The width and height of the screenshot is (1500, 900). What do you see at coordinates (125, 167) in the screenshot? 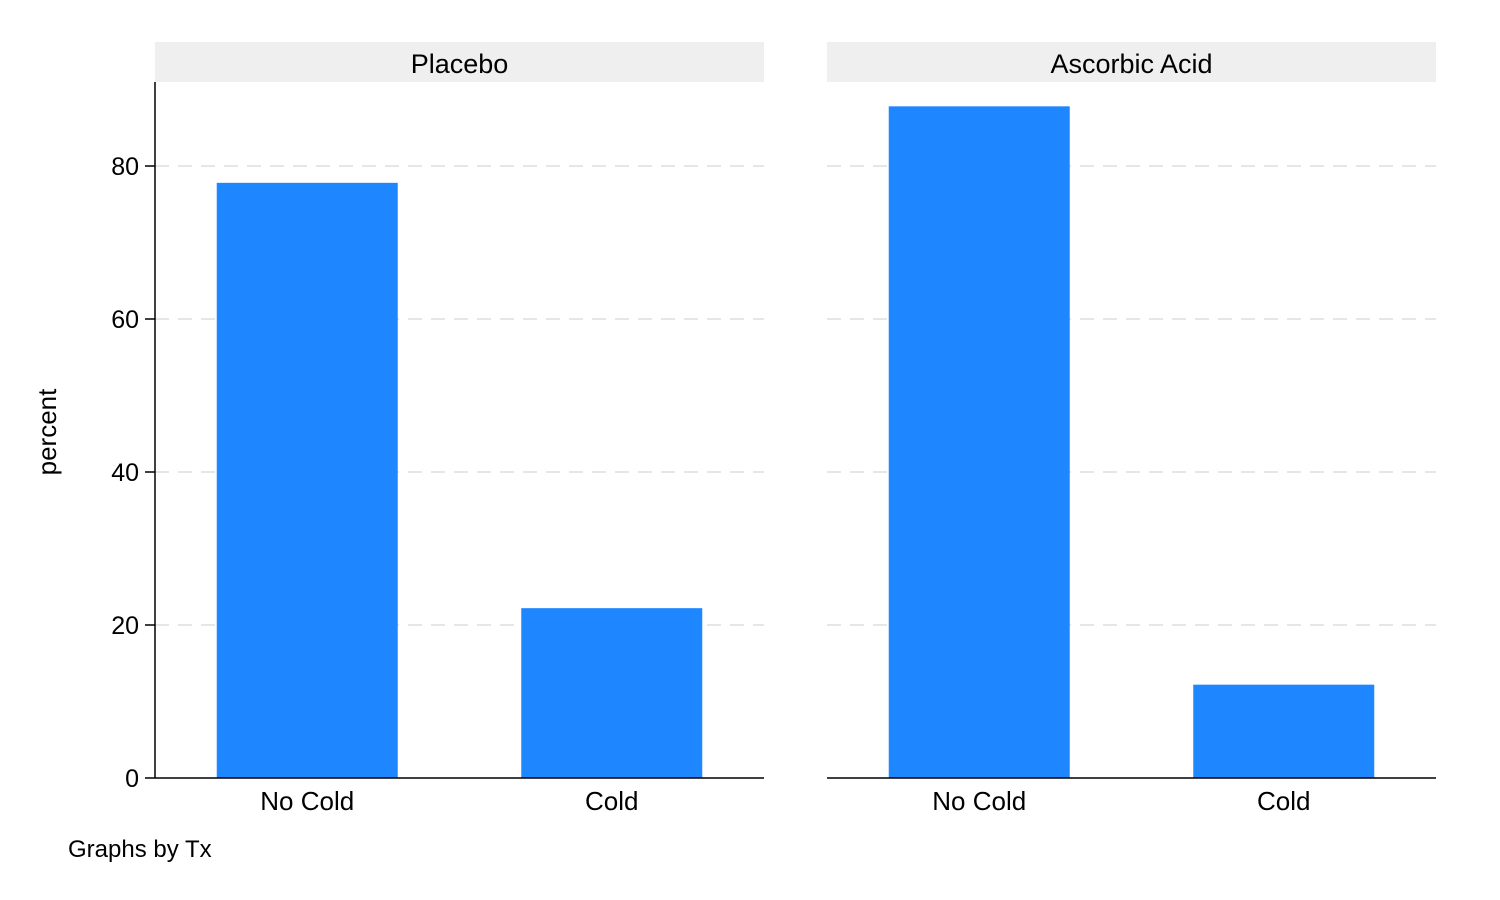
I see `y-tick-label: 80` at bounding box center [125, 167].